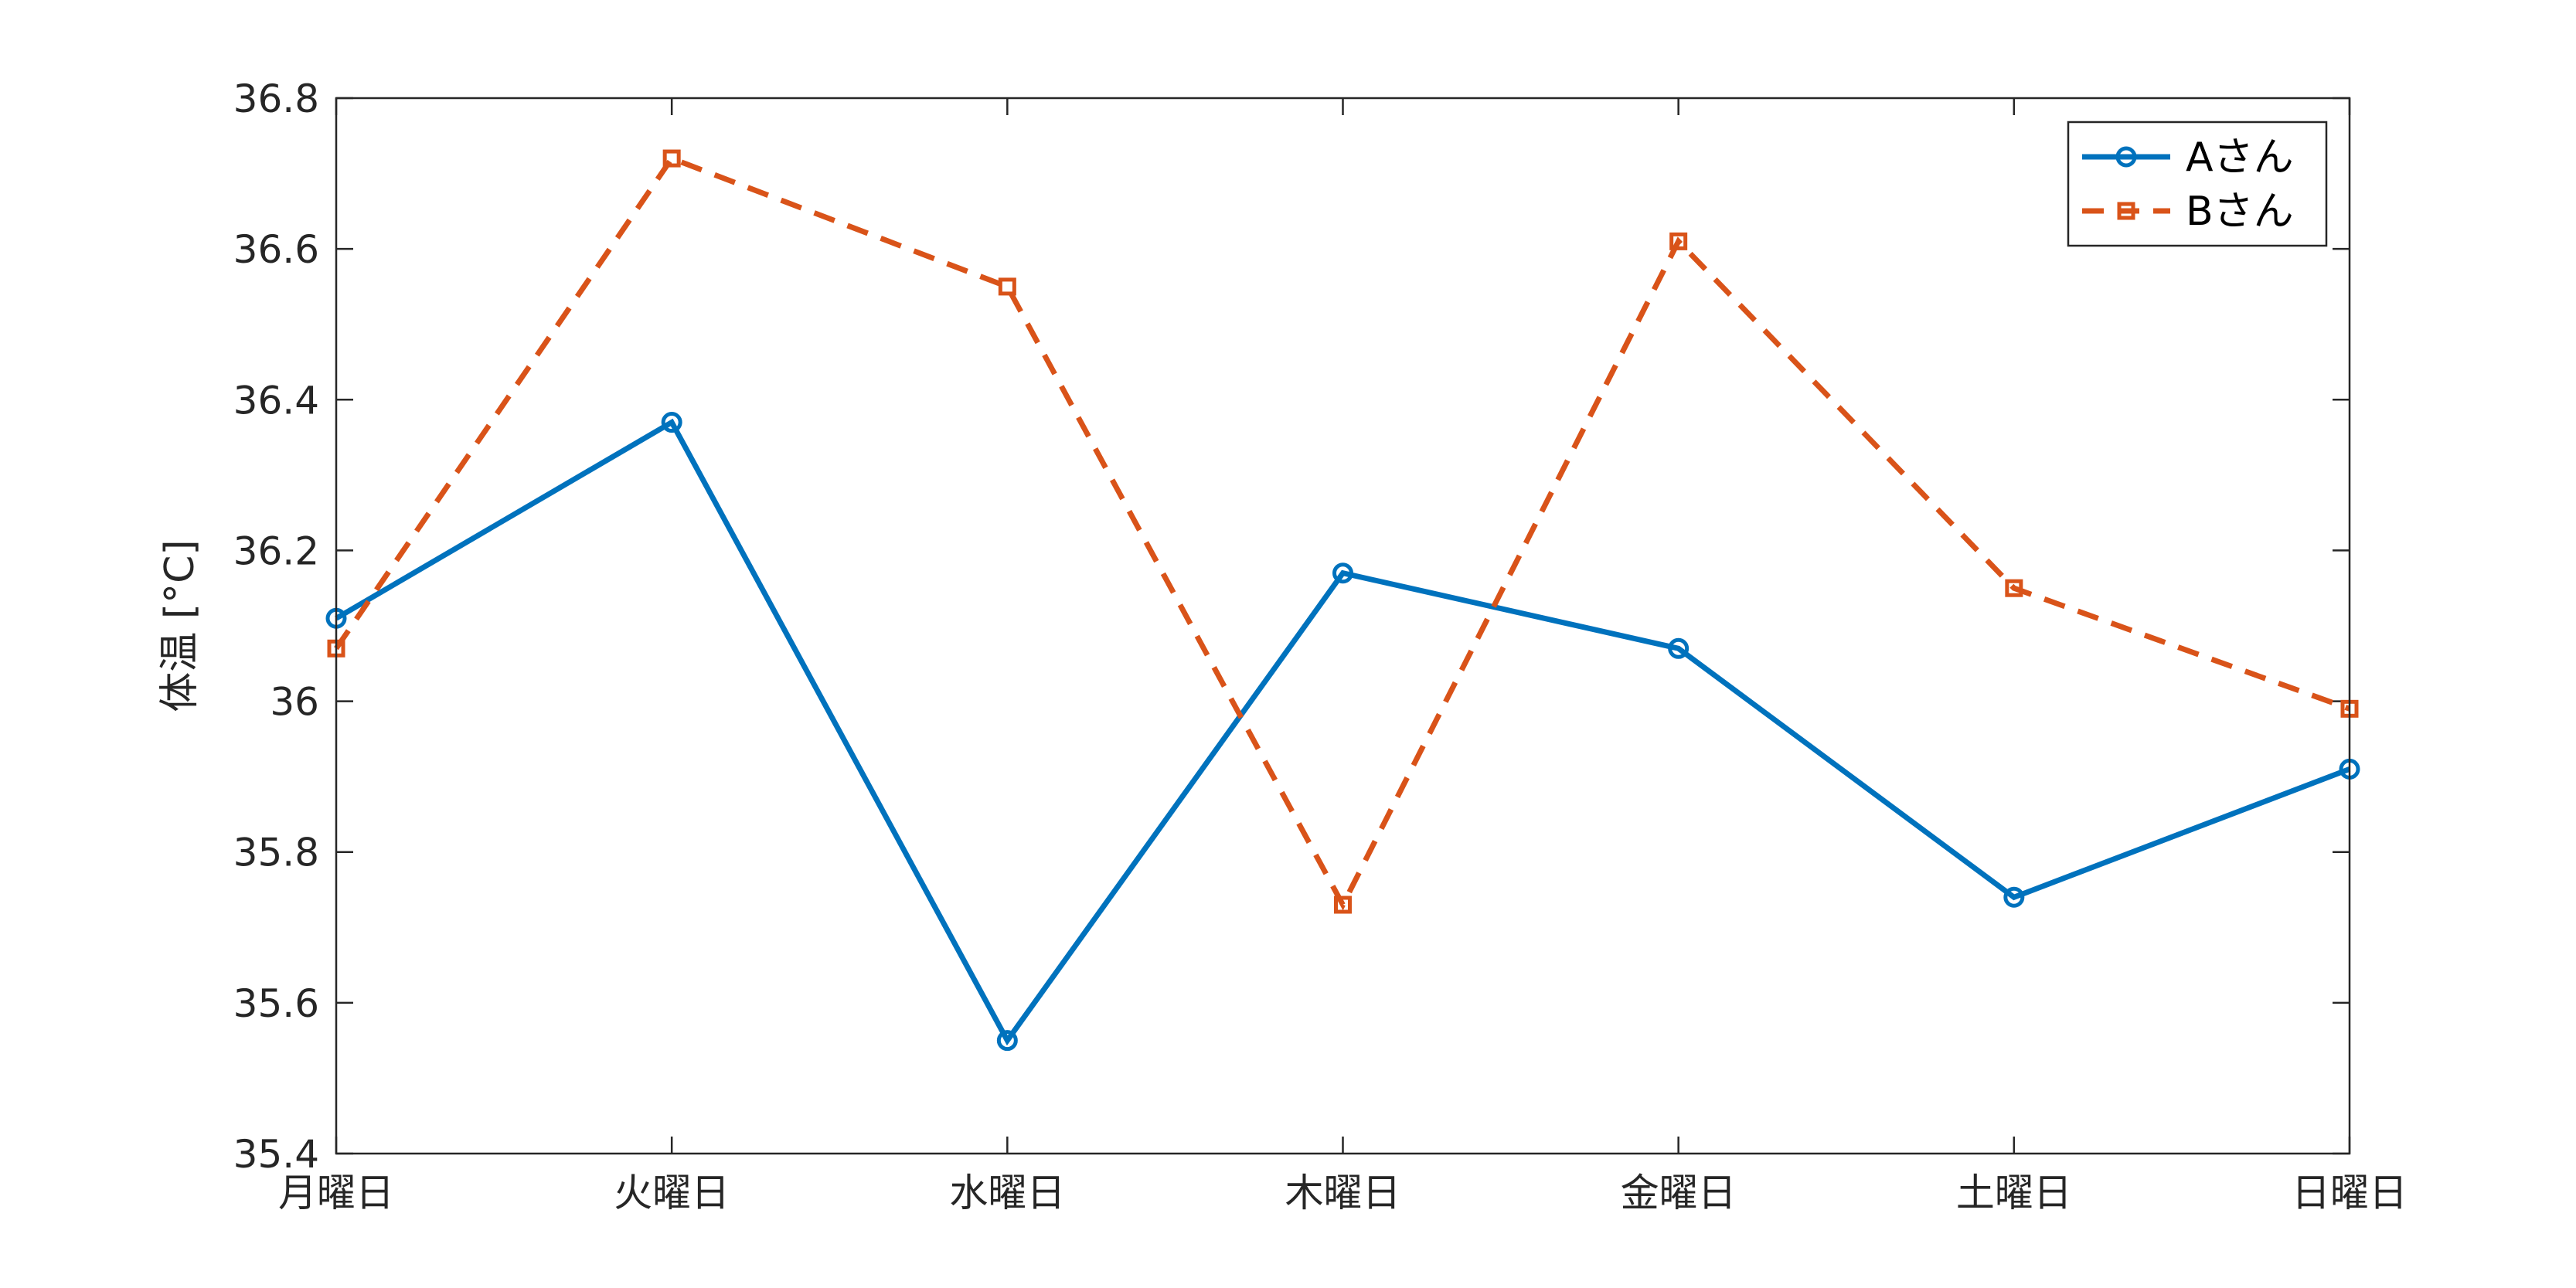  Describe the element at coordinates (294, 702) in the screenshot. I see `y-tick-label: 36` at that location.